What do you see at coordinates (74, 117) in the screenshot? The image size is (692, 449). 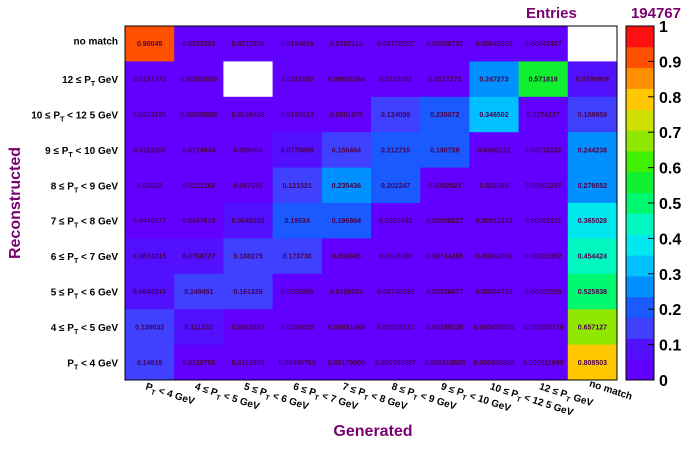 I see `y-tick-label: 10 ≤ PT < 12 5 GeV` at bounding box center [74, 117].